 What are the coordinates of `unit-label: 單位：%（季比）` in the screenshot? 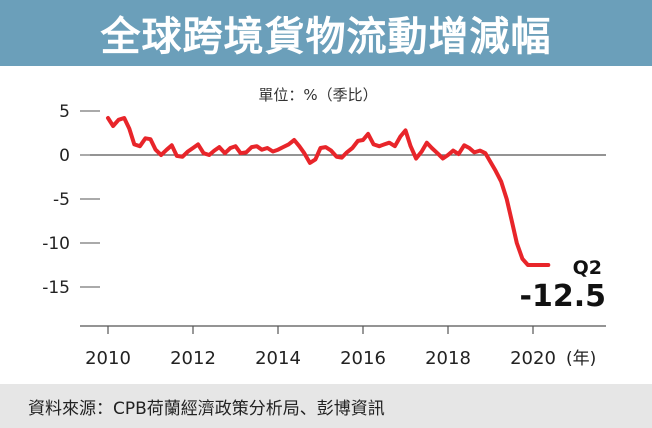 It's located at (317, 95).